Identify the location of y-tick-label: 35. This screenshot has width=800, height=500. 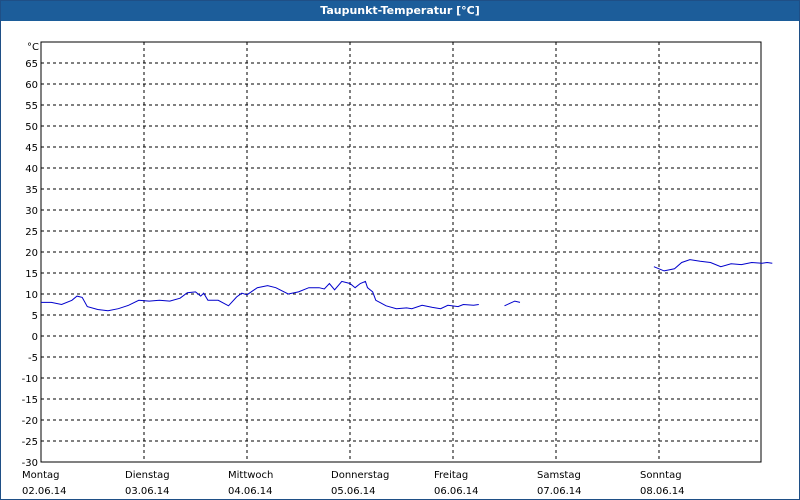
(31, 190).